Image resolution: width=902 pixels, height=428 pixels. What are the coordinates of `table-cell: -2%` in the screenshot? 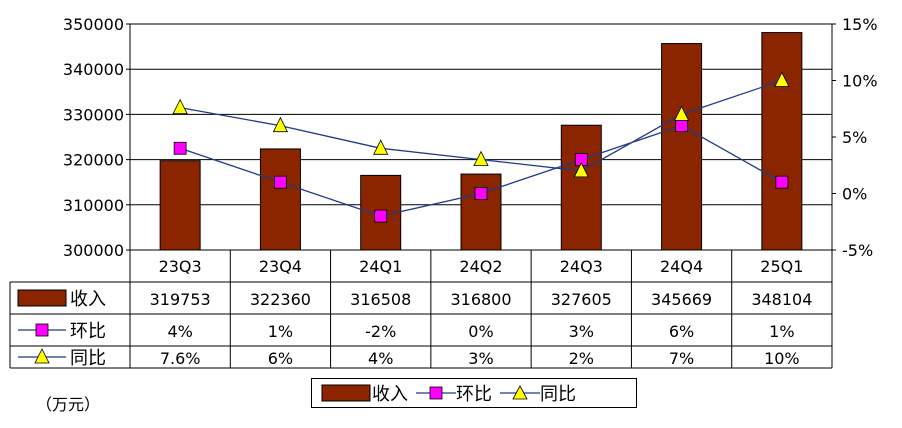 It's located at (380, 331).